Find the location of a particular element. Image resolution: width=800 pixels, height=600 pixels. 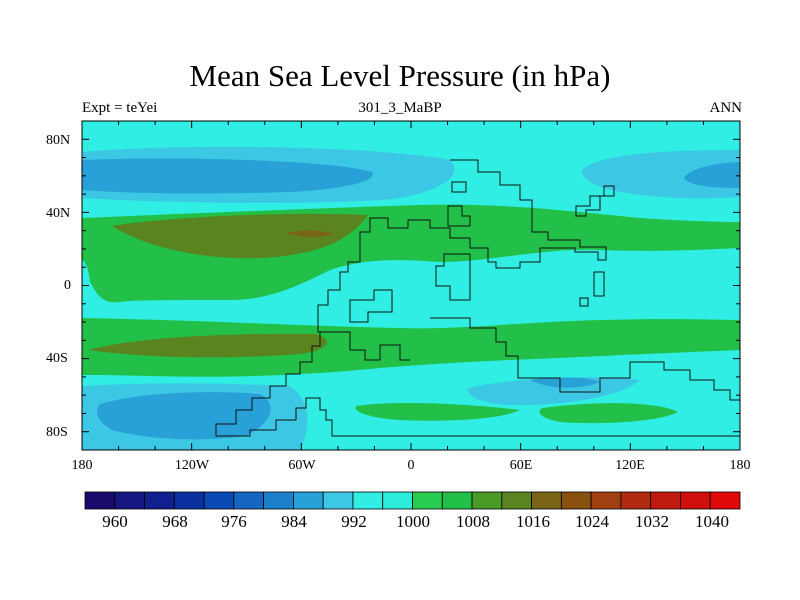

lon-label-60w: 60W is located at coordinates (302, 465).